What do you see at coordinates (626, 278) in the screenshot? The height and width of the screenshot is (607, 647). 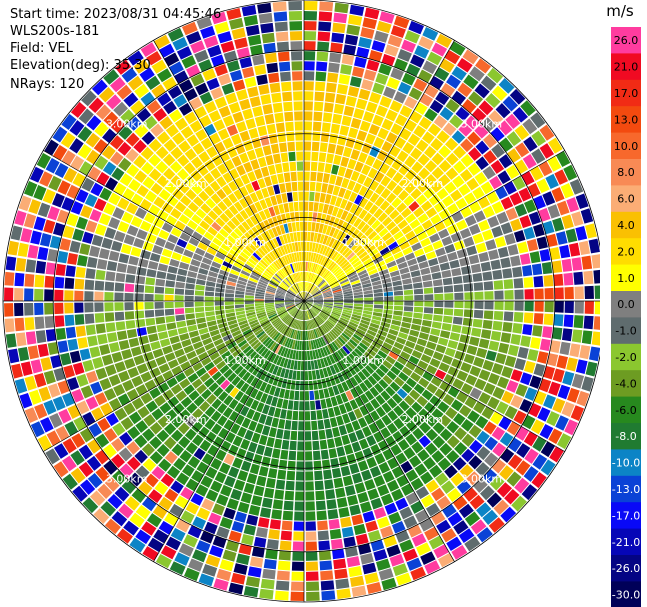 I see `colorbar-box` at bounding box center [626, 278].